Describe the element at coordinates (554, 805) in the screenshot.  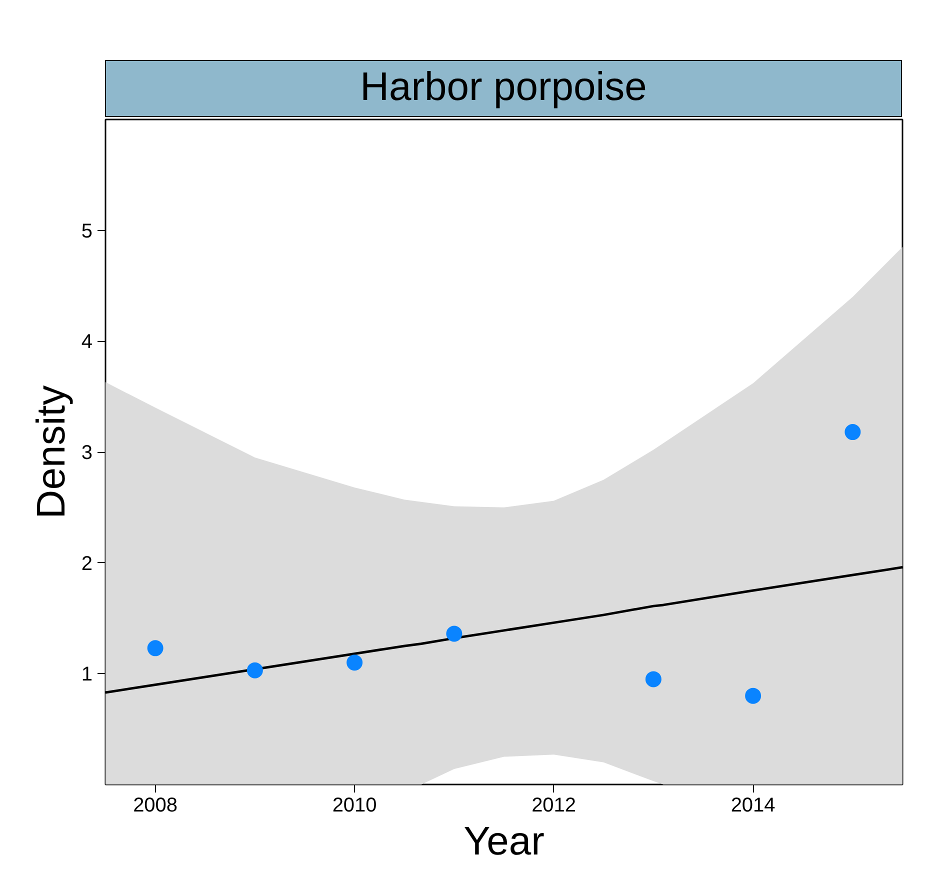
I see `x-tick-label: 2012` at that location.